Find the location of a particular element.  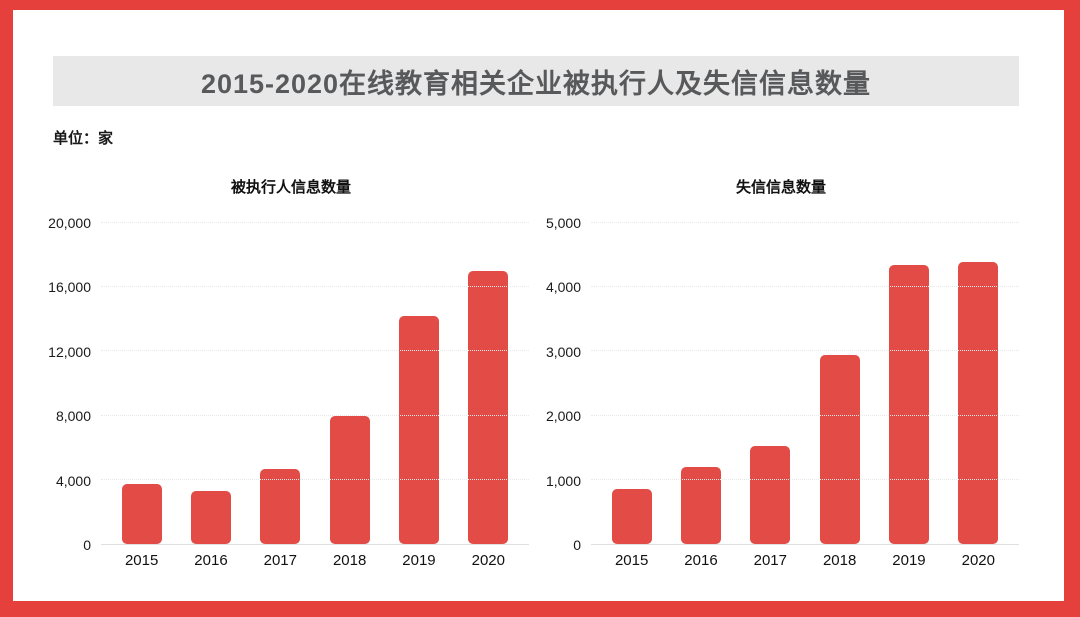

y-tick-label: 3,000 is located at coordinates (563, 351).